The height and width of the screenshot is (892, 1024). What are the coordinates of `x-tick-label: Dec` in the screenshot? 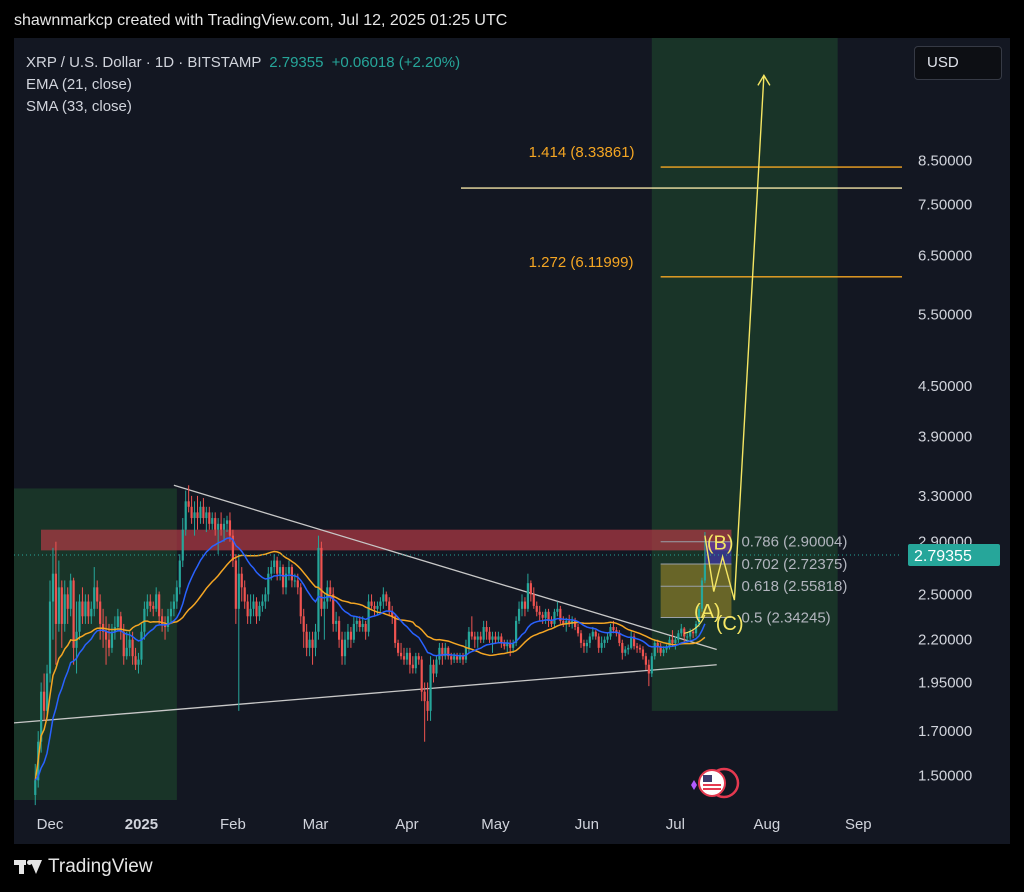 It's located at (50, 824).